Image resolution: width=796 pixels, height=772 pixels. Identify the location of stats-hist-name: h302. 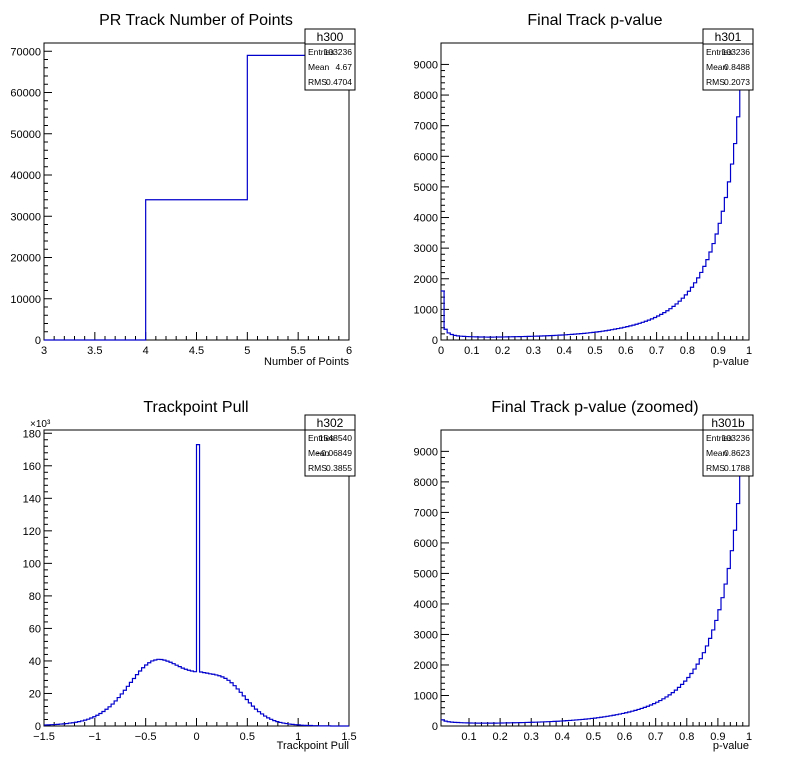
(330, 423).